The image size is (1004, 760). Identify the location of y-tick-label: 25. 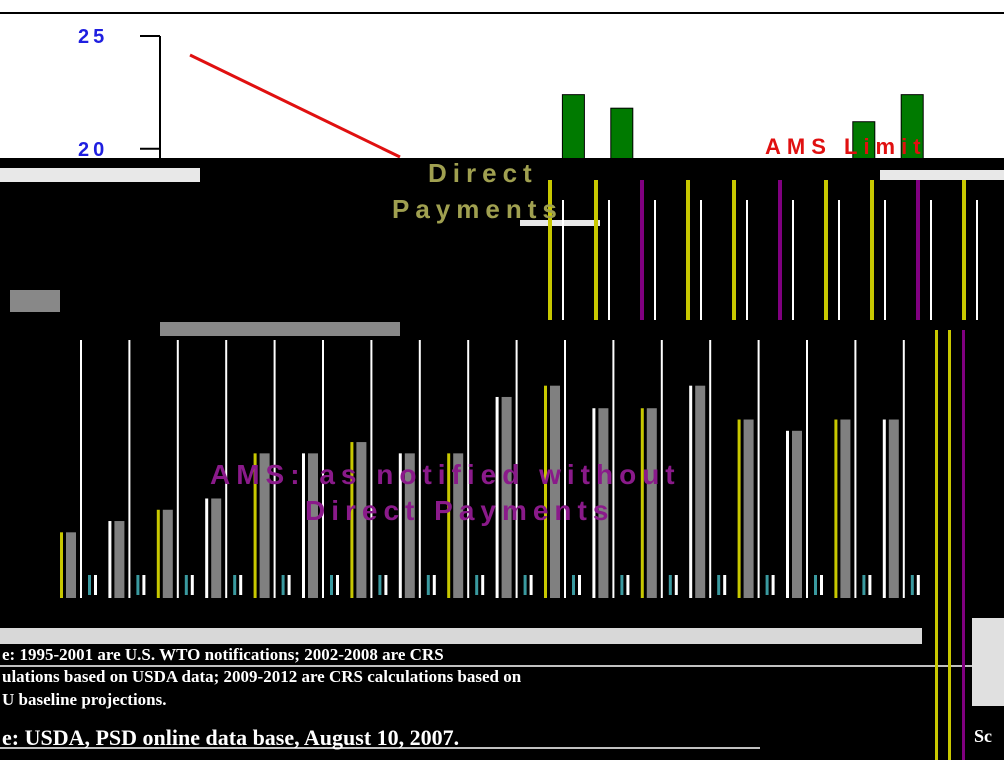
(93, 37).